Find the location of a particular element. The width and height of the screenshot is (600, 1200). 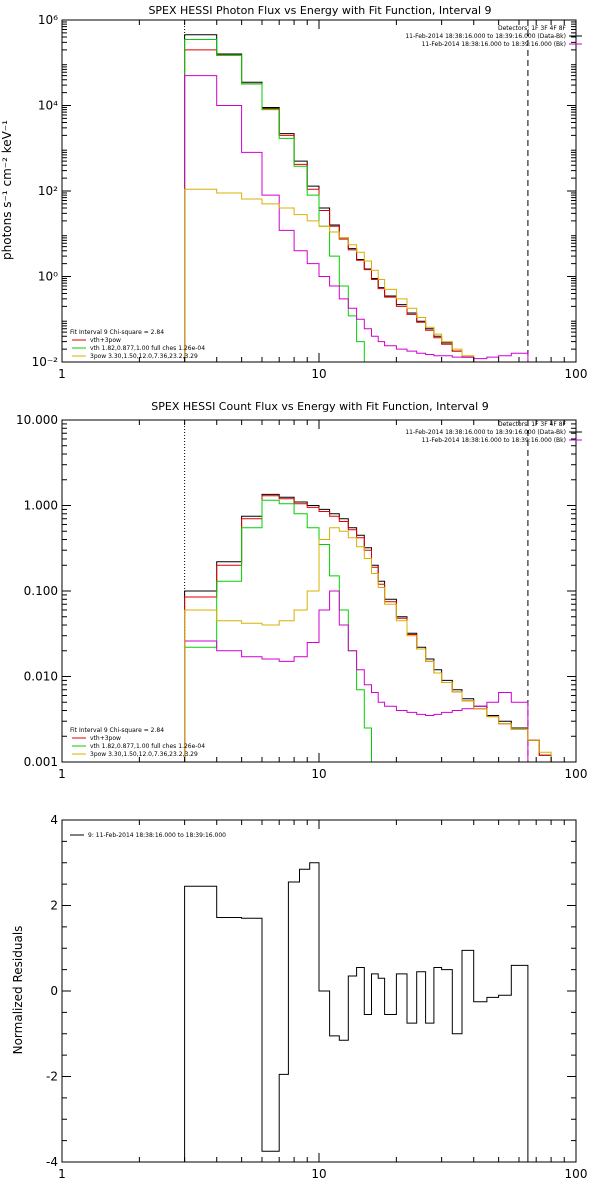

count-info-swatches is located at coordinates (575, 436).